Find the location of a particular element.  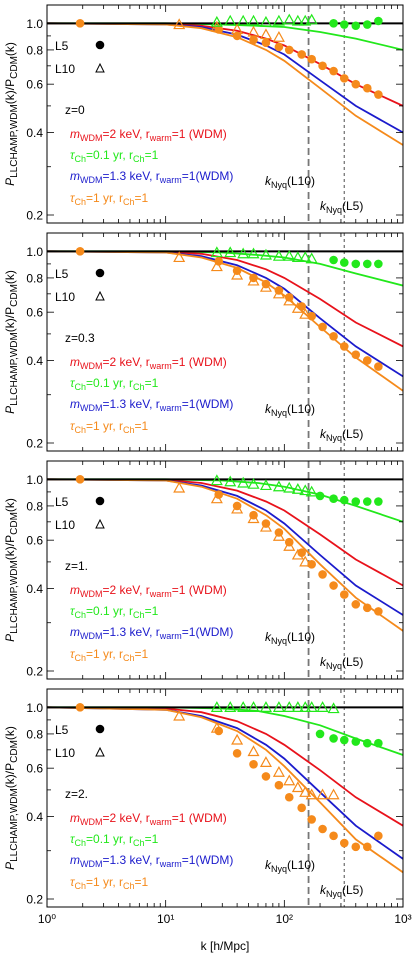

series-line-wdm2 is located at coordinates (225, 299).